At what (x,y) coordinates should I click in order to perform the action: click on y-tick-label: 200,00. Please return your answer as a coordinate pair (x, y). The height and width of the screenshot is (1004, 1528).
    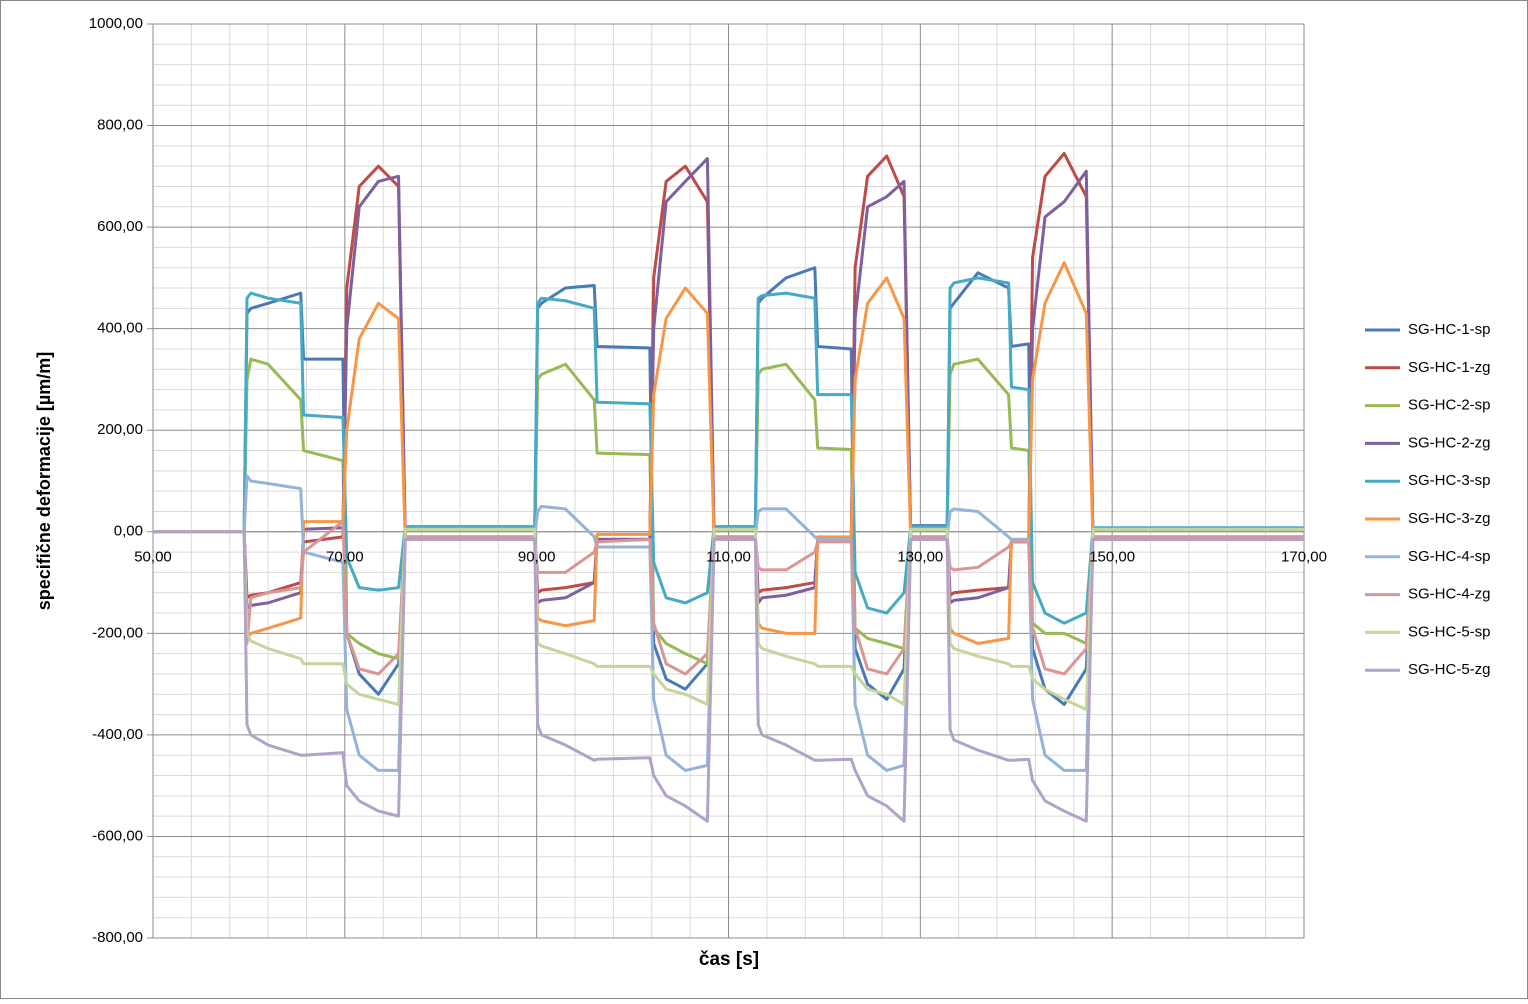
    Looking at the image, I should click on (120, 429).